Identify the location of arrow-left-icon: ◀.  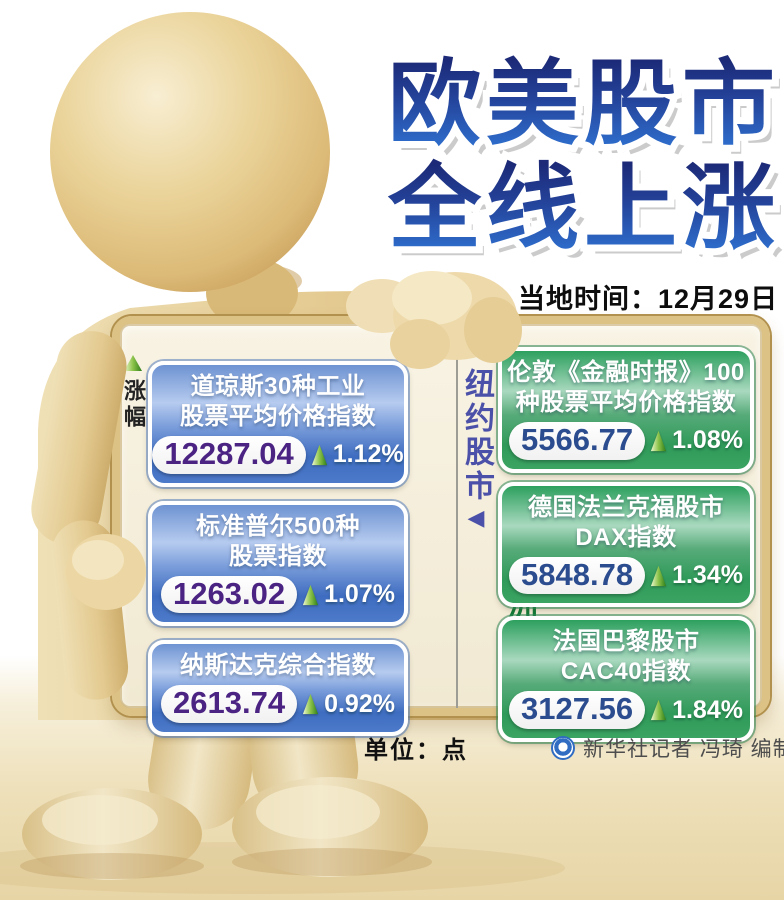
(476, 517).